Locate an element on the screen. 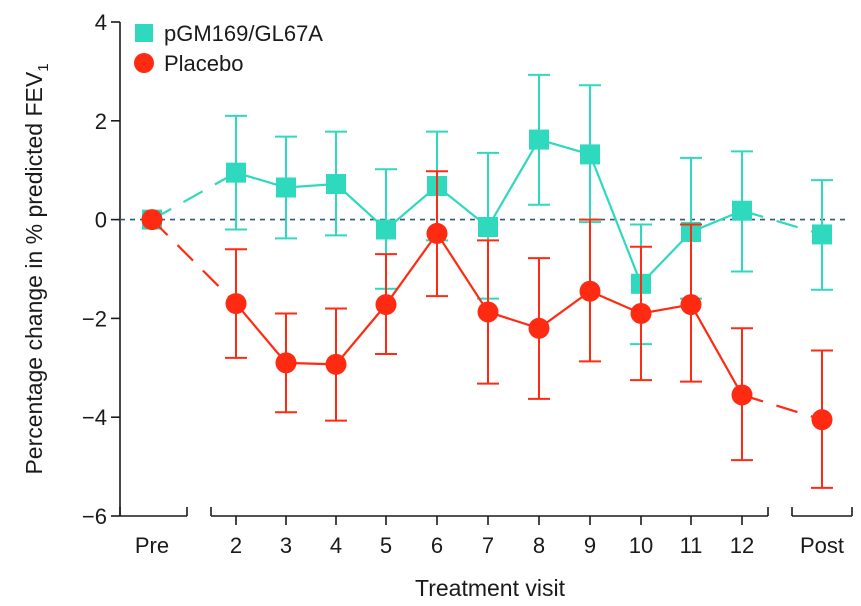  y-axis-title-main: Percentage change in % predicted FEV is located at coordinates (34, 272).